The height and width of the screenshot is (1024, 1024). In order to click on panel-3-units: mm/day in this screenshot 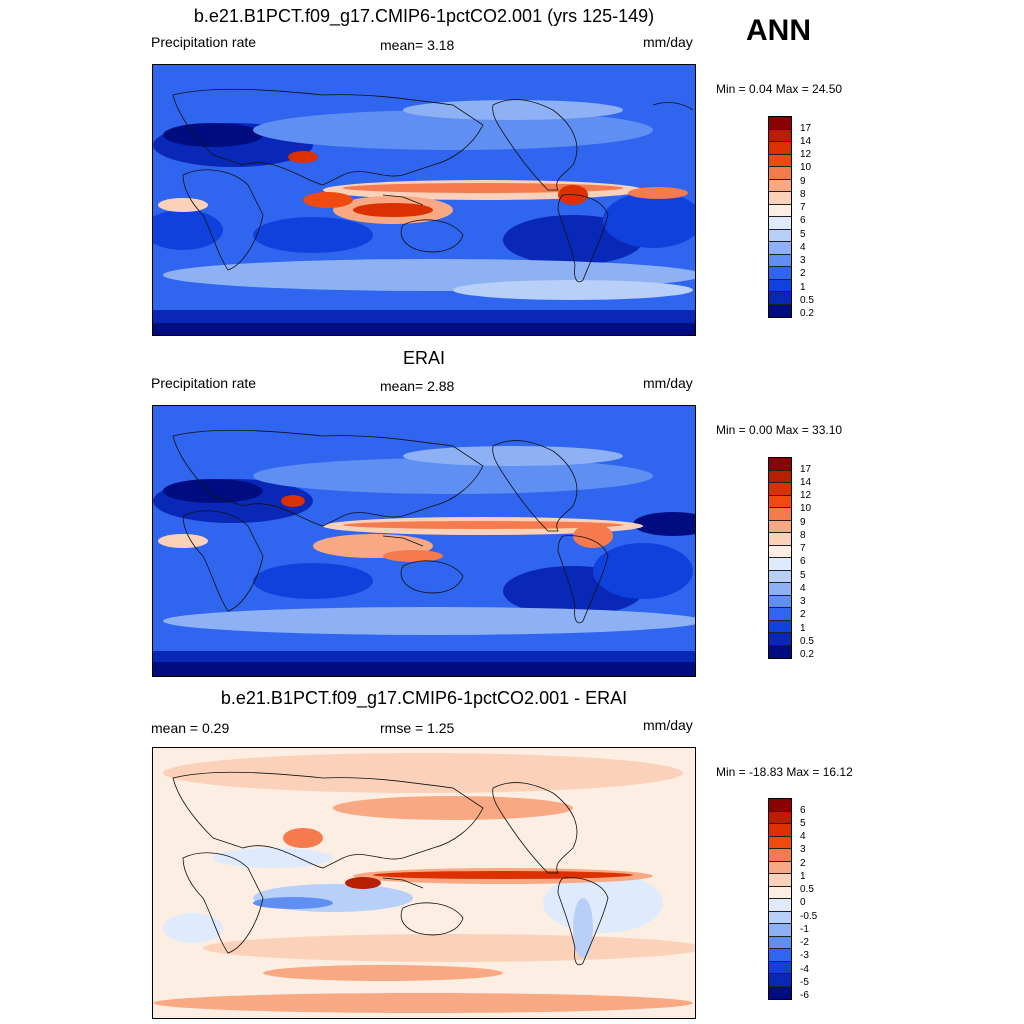, I will do `click(668, 725)`.